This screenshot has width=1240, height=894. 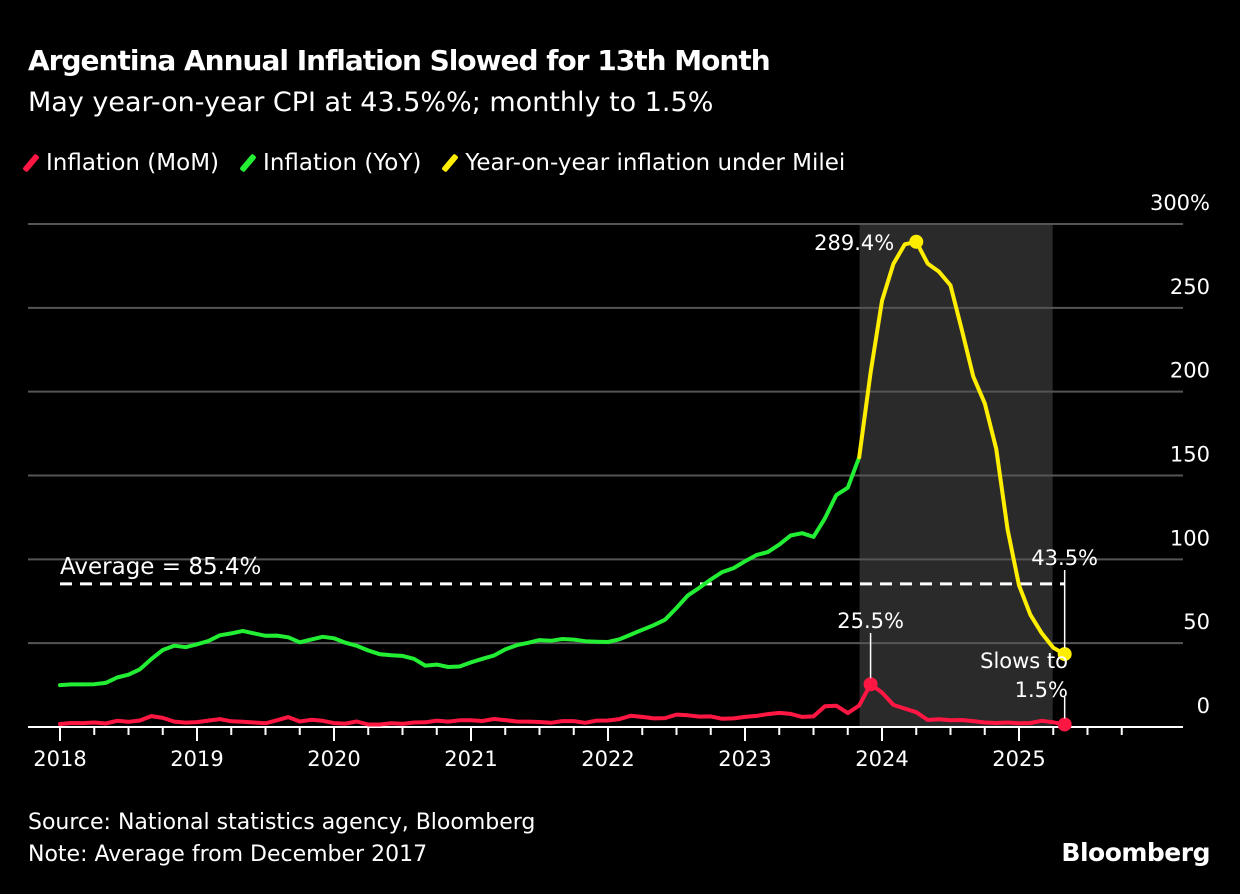 I want to click on x-tick-label: 2021, so click(x=470, y=759).